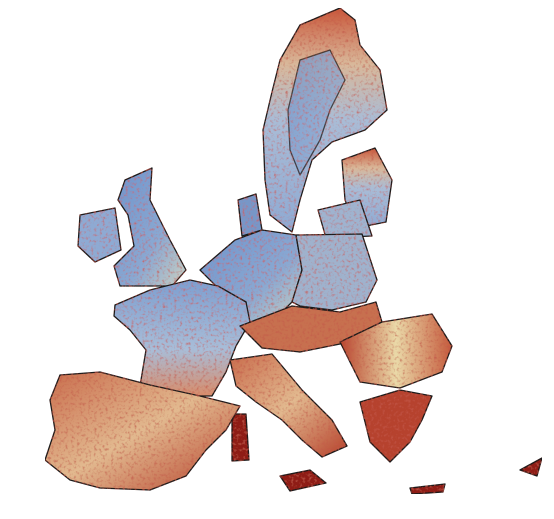 The image size is (554, 519). Describe the element at coordinates (240, 437) in the screenshot. I see `sardinia` at that location.